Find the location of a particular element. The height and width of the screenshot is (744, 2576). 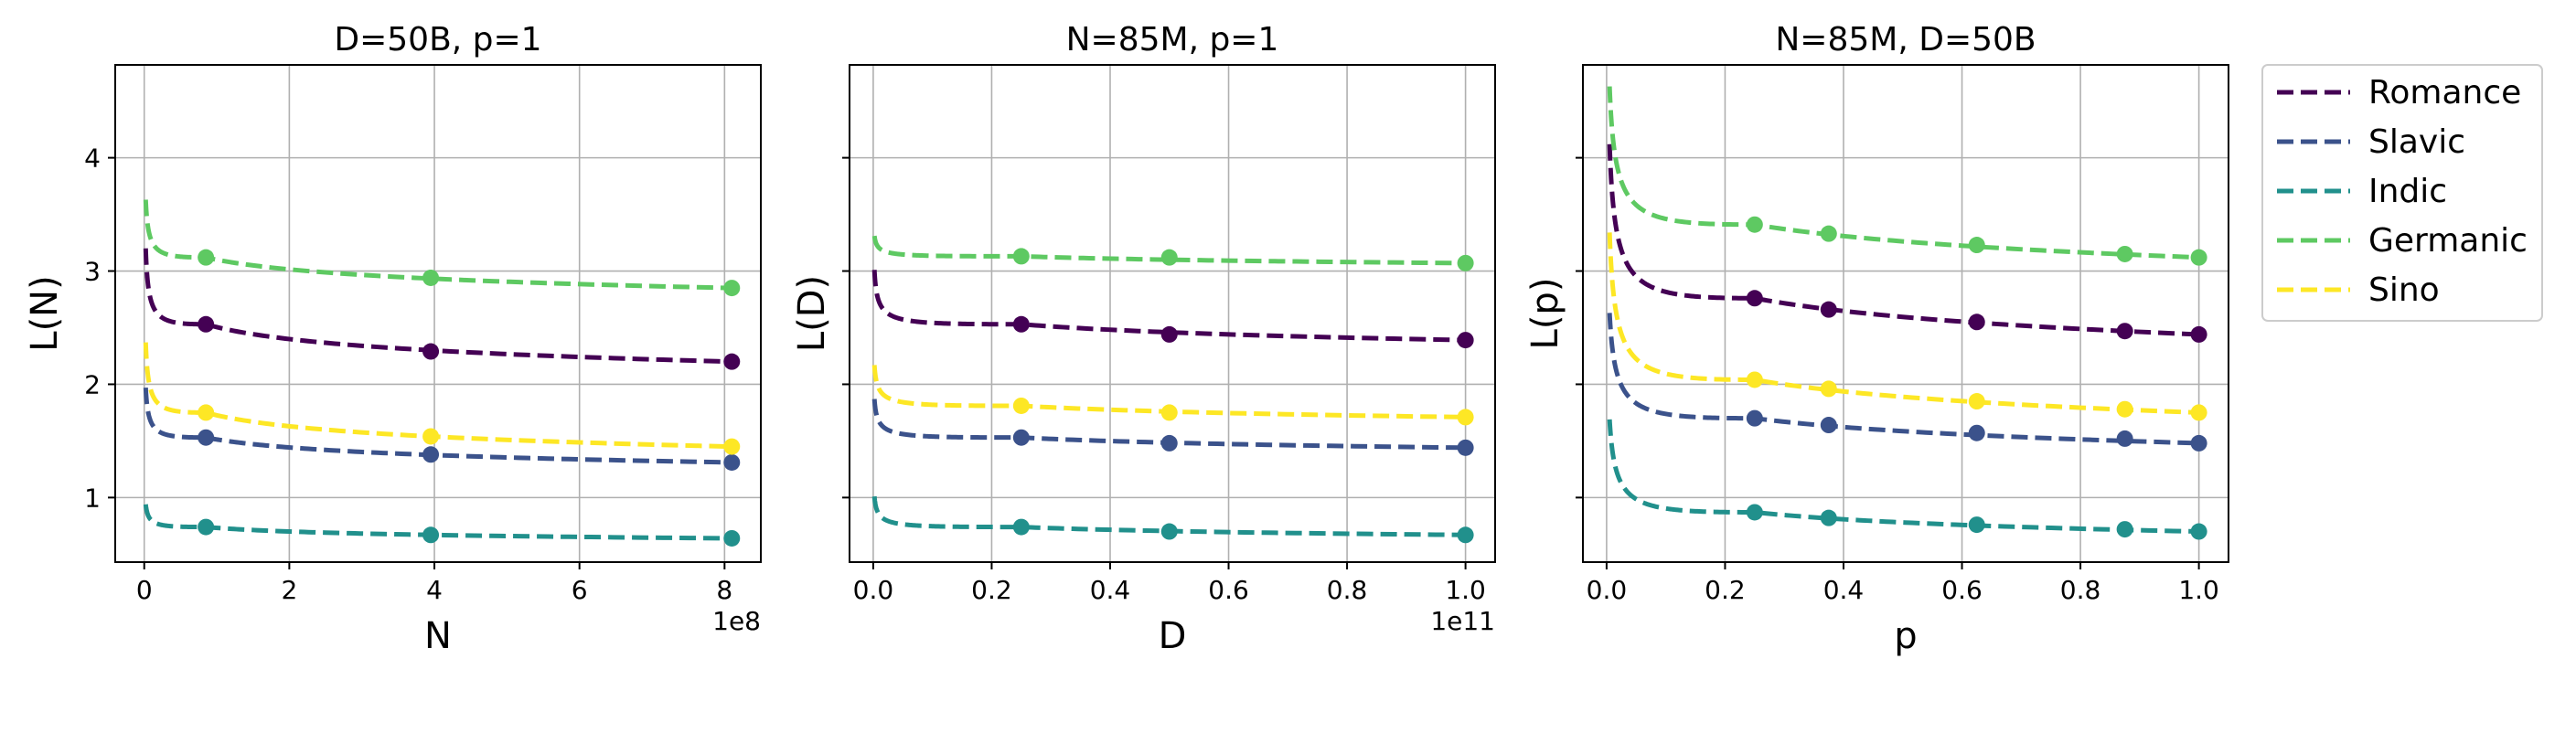

x-axis-label: p is located at coordinates (1905, 636).